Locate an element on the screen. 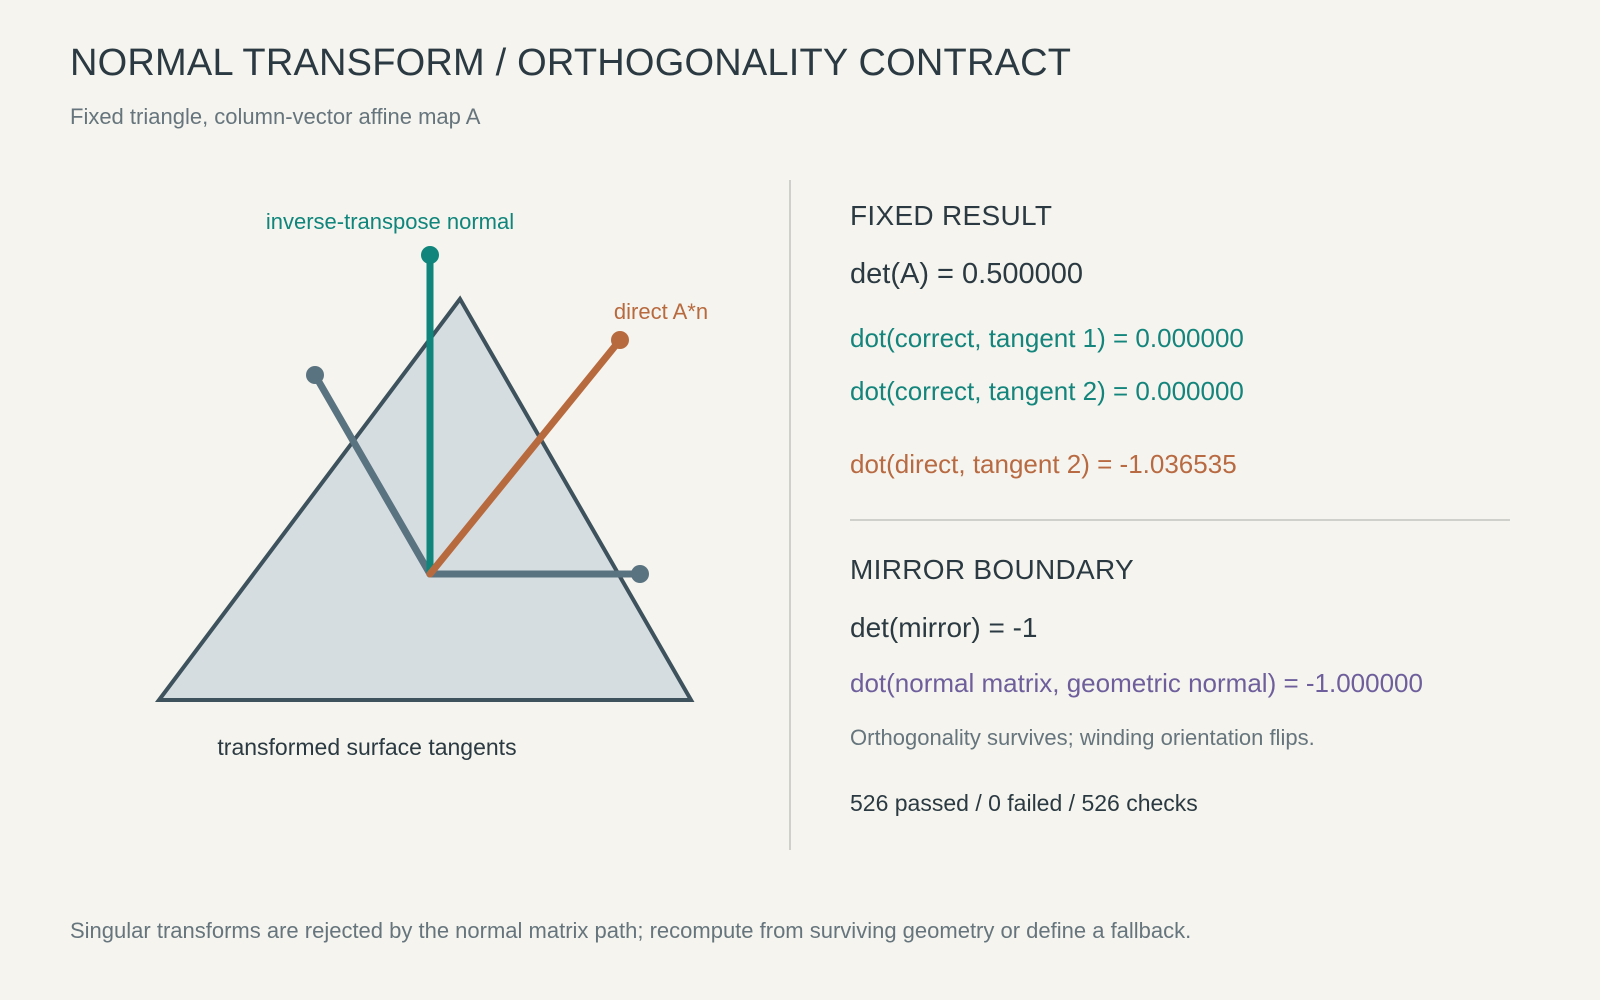  transformed-triangle is located at coordinates (424, 498).